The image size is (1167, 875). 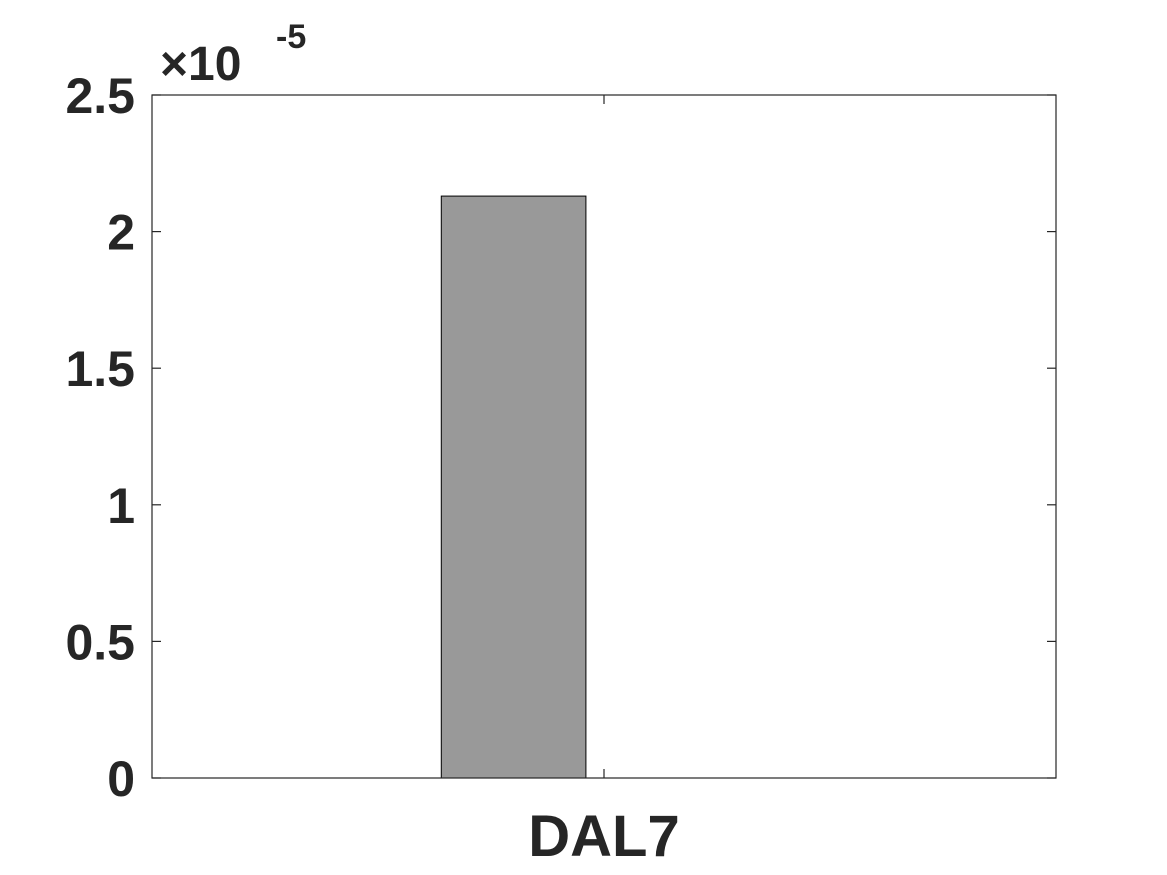 I want to click on x-axis-ticks: DAL7, so click(x=604, y=482).